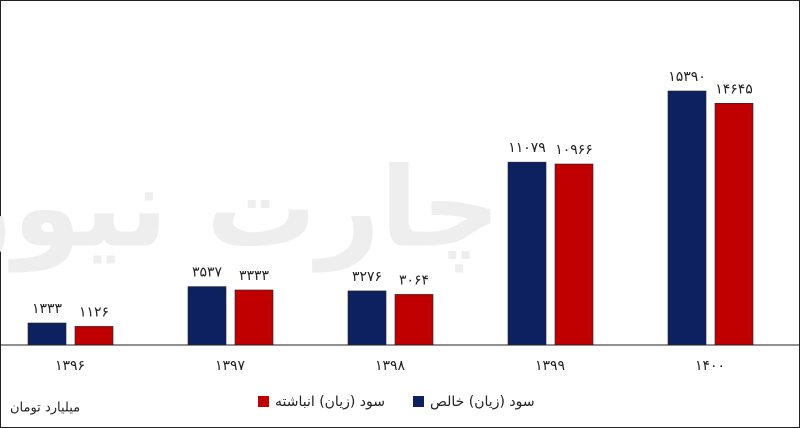 Image resolution: width=800 pixels, height=428 pixels. I want to click on value-label: ۱۴۶۴۵, so click(734, 89).